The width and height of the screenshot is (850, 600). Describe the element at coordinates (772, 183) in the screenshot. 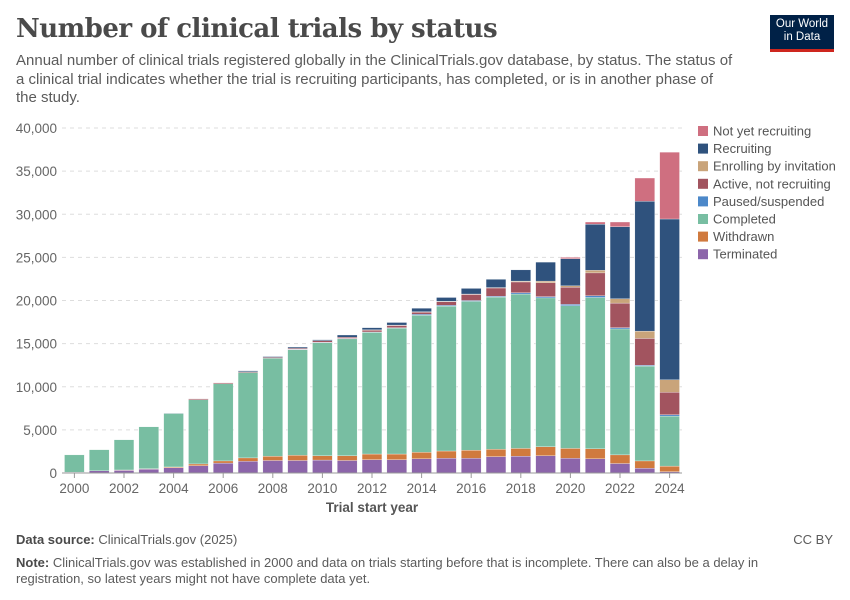

I see `legend-label: Active, not recruiting` at that location.